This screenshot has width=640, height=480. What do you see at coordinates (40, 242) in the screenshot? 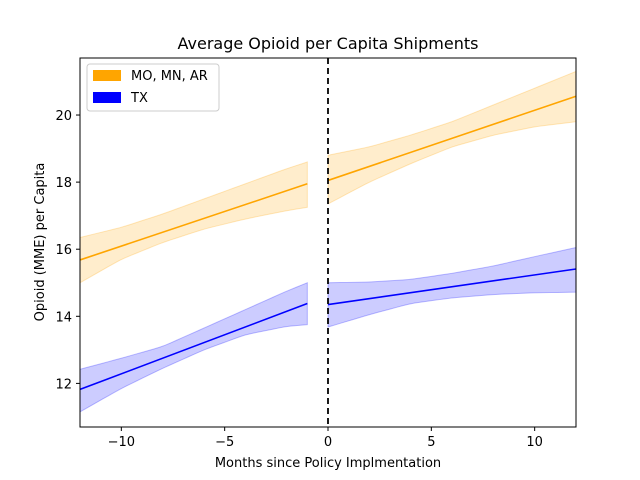
I see `y-axis-label: Opioid (MME) per Capita` at bounding box center [40, 242].